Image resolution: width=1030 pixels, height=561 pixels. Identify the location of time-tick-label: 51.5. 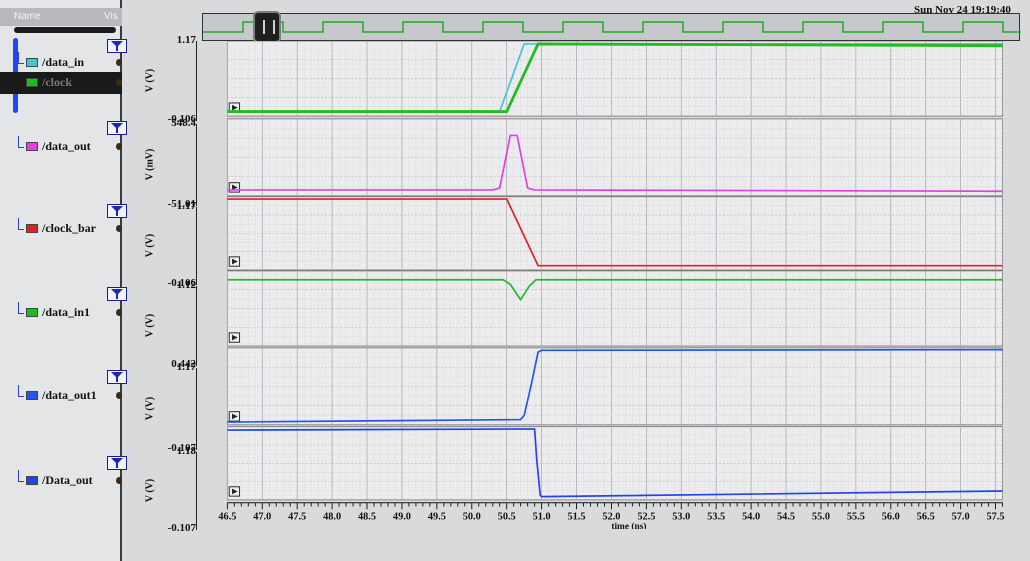
(577, 517).